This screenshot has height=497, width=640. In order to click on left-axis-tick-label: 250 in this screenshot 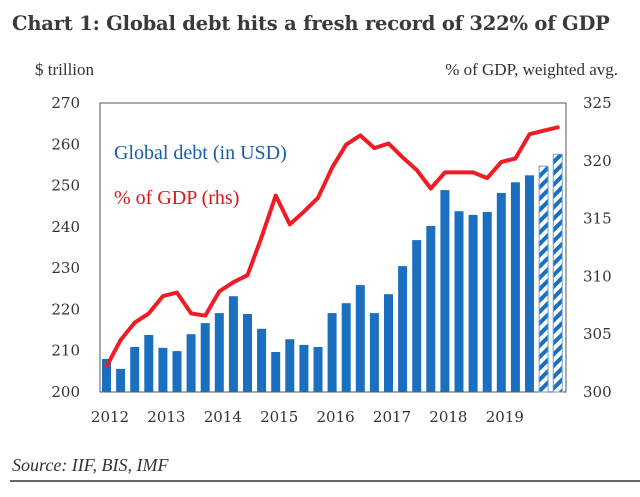, I will do `click(65, 186)`.